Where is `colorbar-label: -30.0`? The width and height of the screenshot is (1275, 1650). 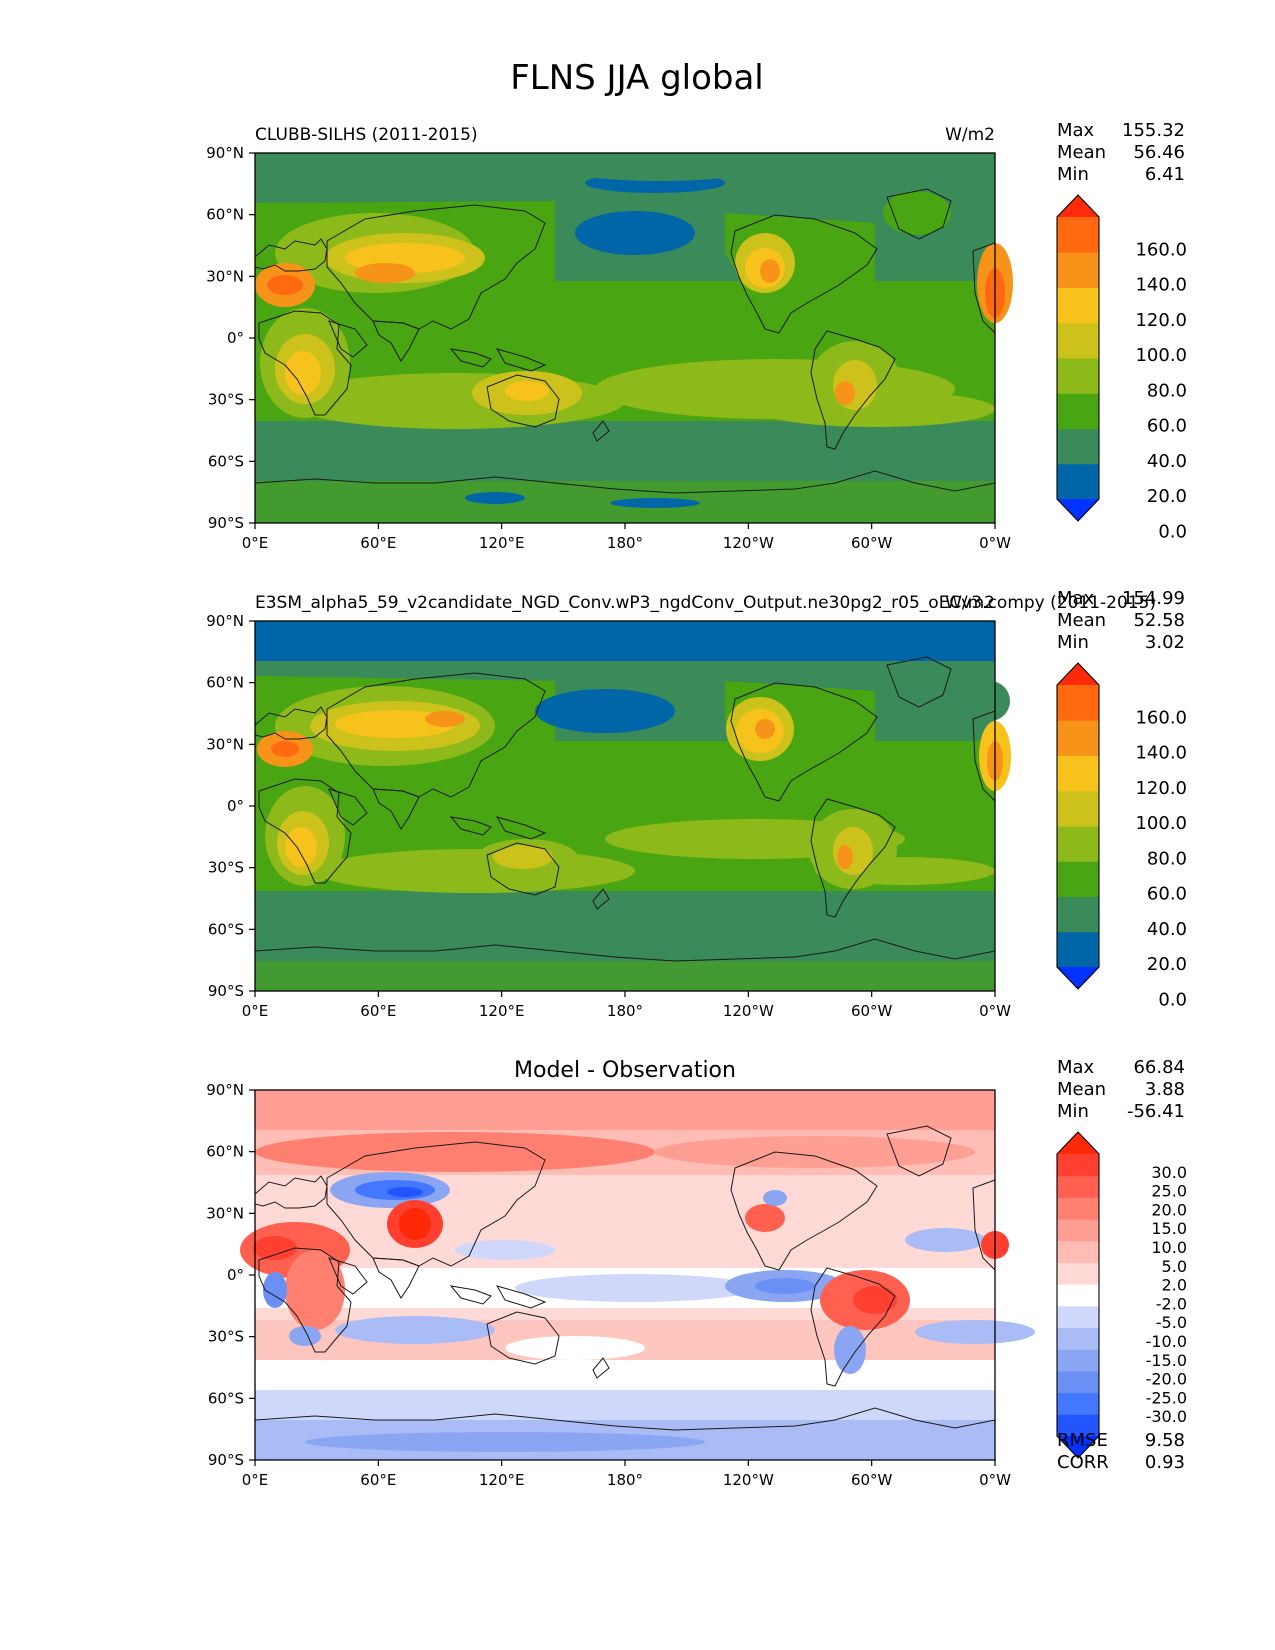 colorbar-label: -30.0 is located at coordinates (1166, 1416).